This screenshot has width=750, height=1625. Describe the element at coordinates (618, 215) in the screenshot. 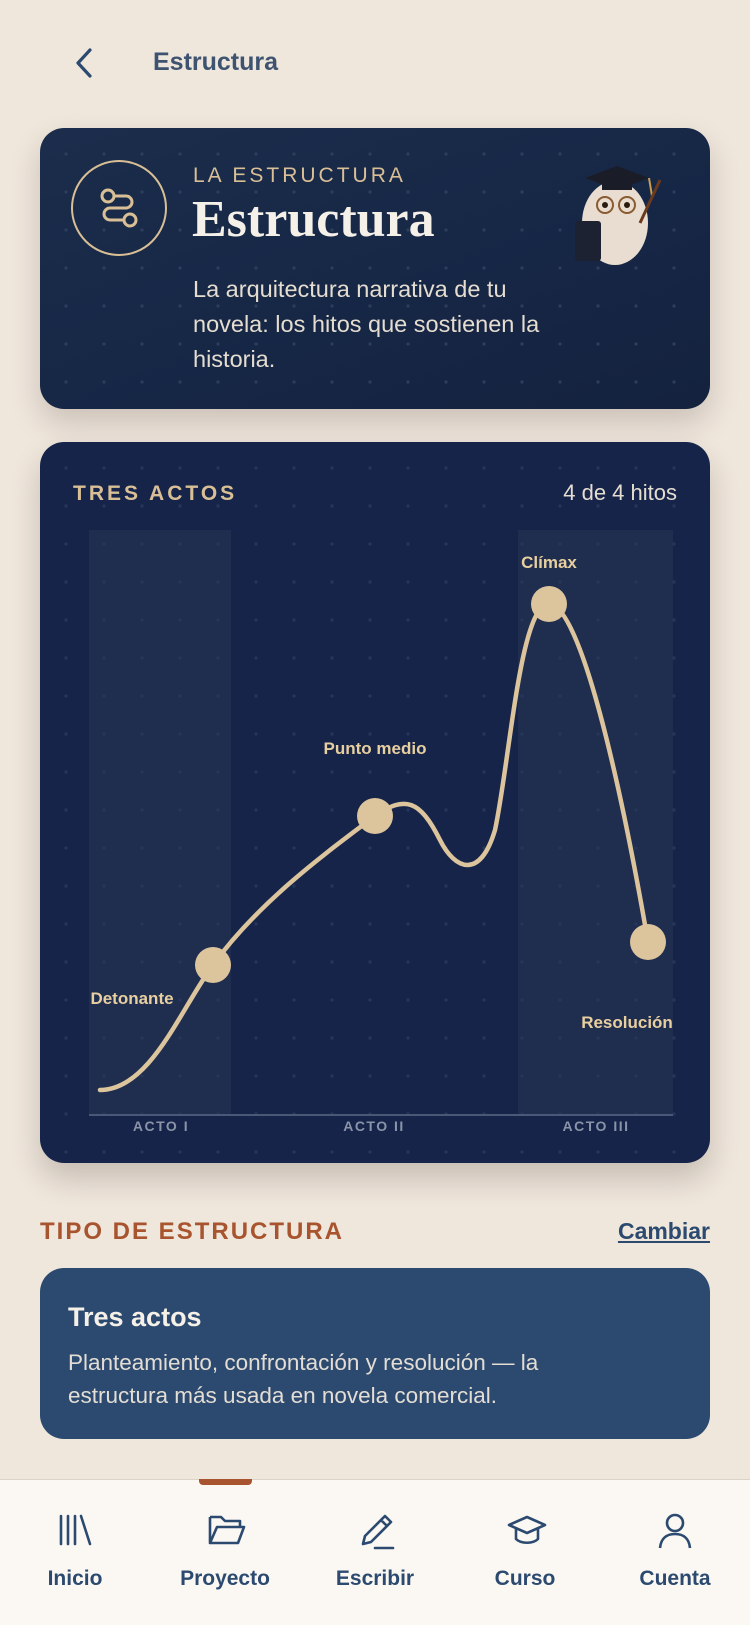

I see `mascot` at that location.